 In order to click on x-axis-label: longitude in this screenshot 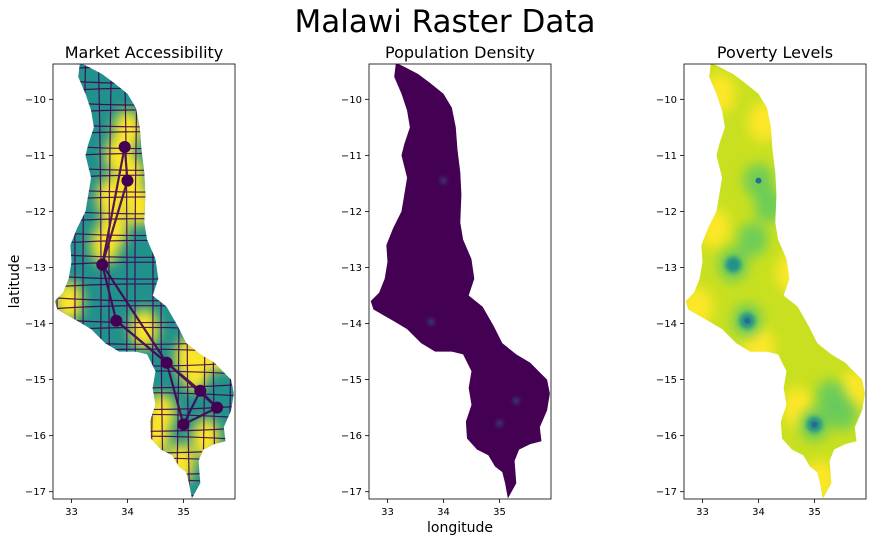, I will do `click(460, 528)`.